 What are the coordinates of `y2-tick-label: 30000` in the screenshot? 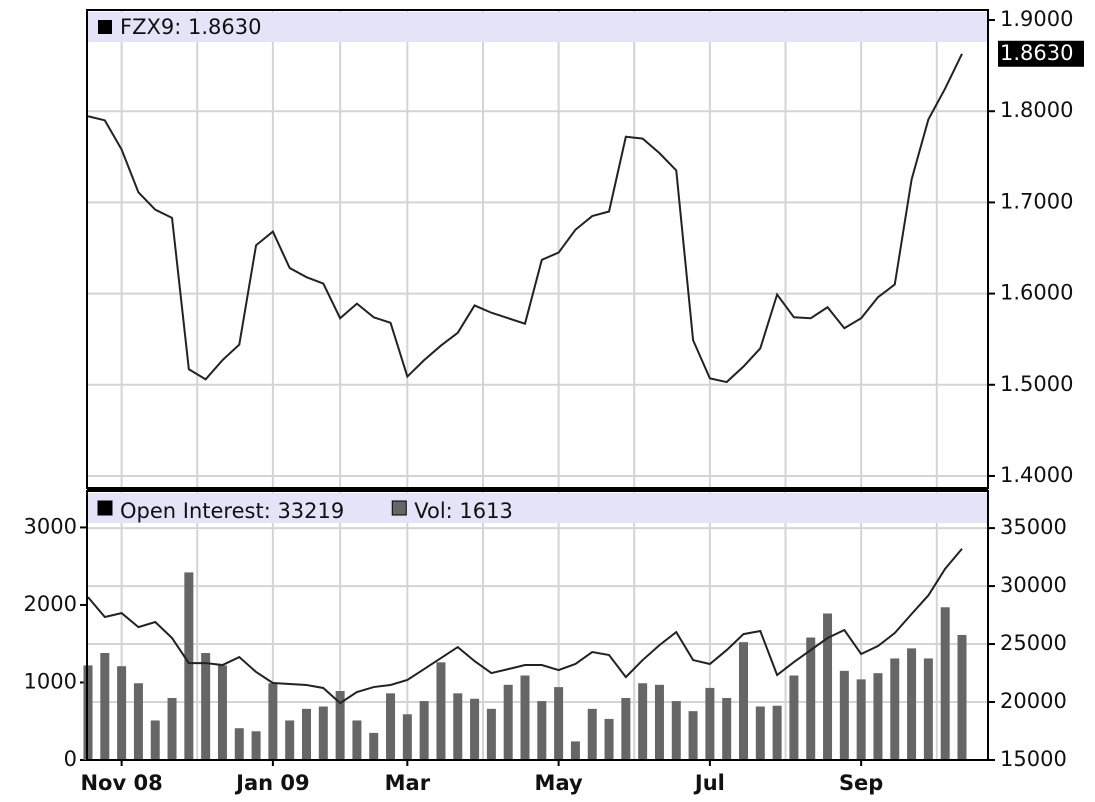 It's located at (1033, 585).